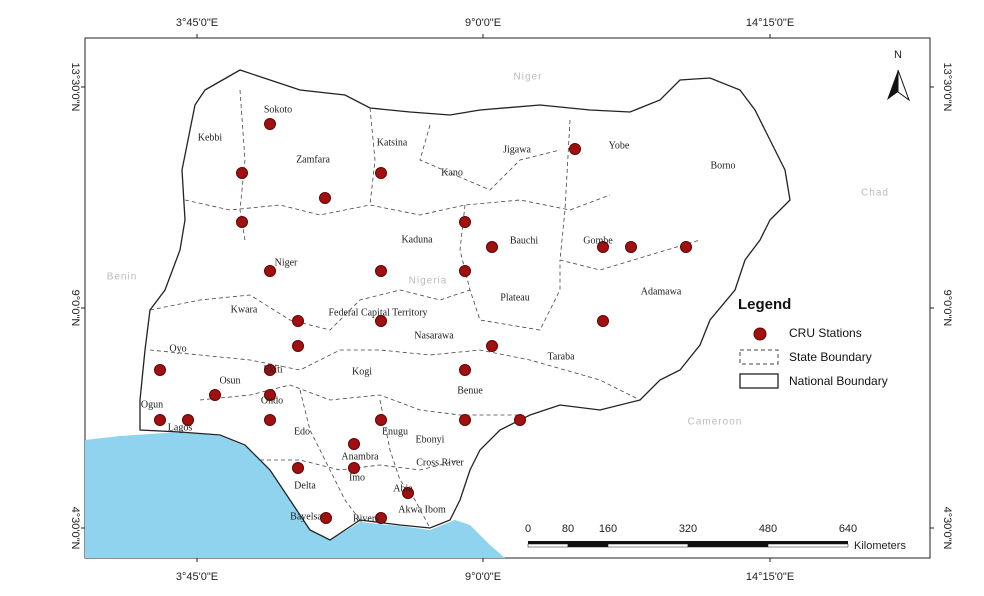 This screenshot has height=596, width=984. Describe the element at coordinates (229, 380) in the screenshot. I see `state-label: Osun` at that location.